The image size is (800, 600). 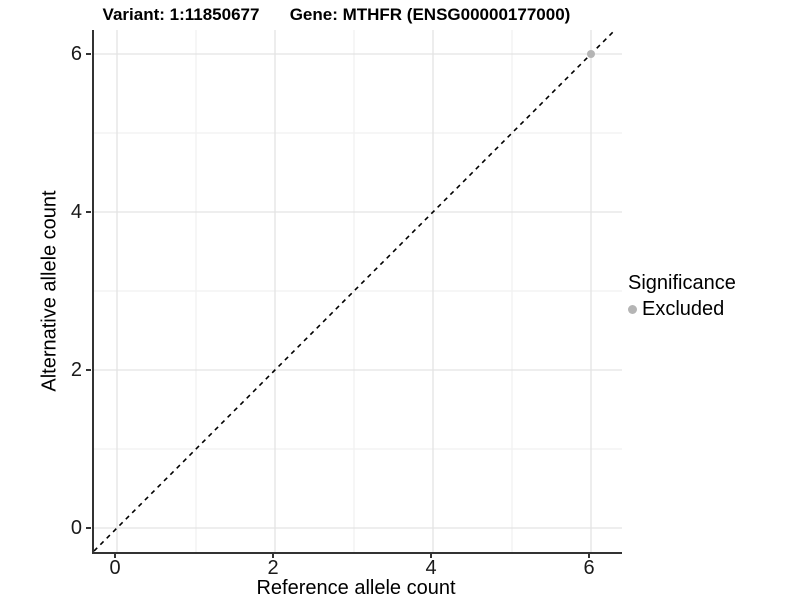 I want to click on legend-item-label: Excluded, so click(x=683, y=309).